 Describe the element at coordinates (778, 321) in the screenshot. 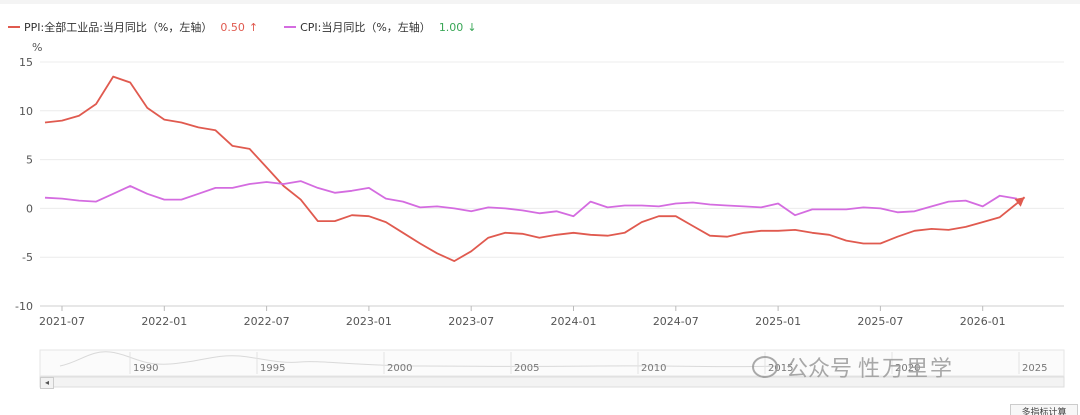

I see `x-tick-label: 2025-01` at that location.